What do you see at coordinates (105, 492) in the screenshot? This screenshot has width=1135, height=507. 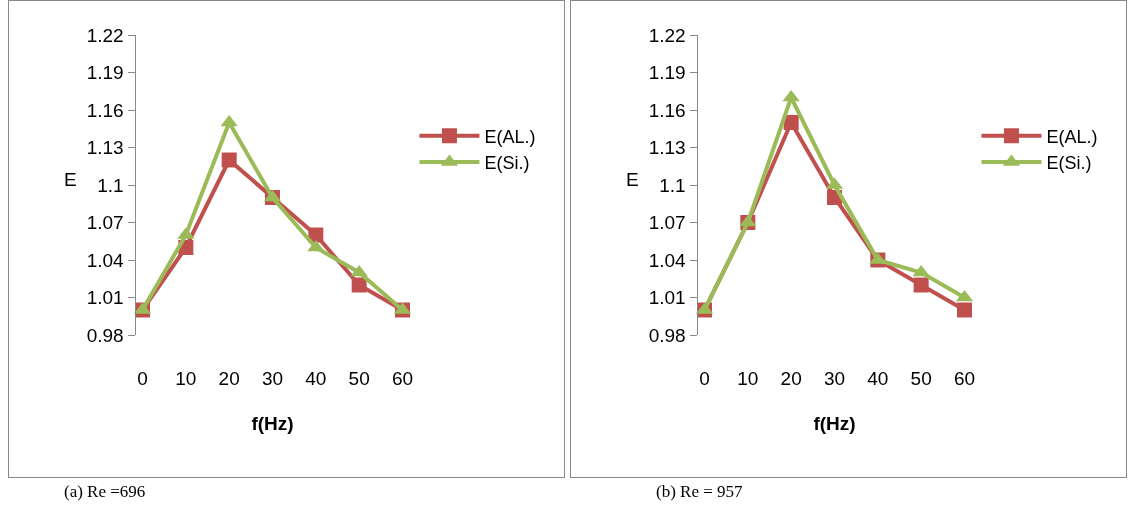 I see `text: (a) Re =696` at bounding box center [105, 492].